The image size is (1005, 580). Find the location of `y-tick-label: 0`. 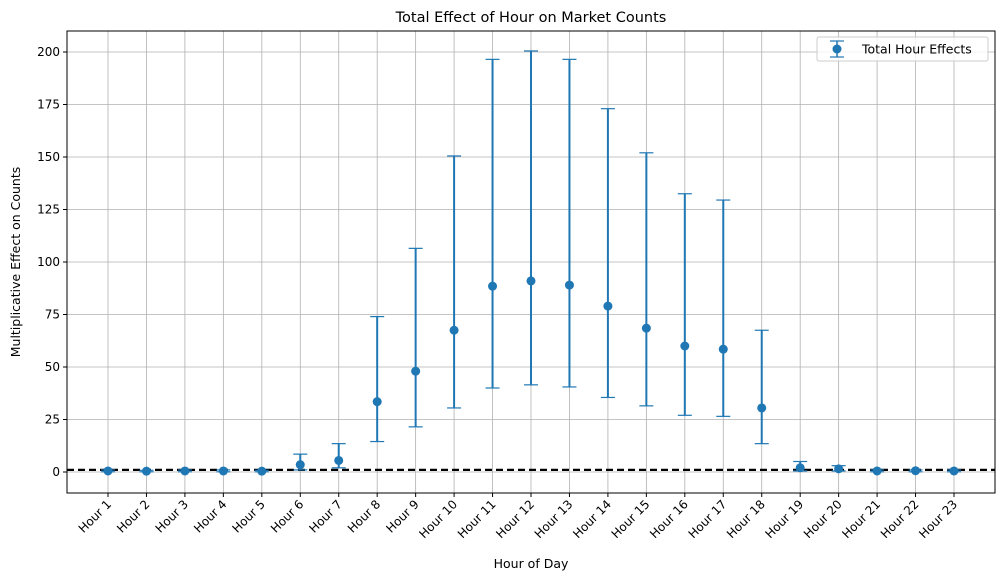

y-tick-label: 0 is located at coordinates (56, 472).